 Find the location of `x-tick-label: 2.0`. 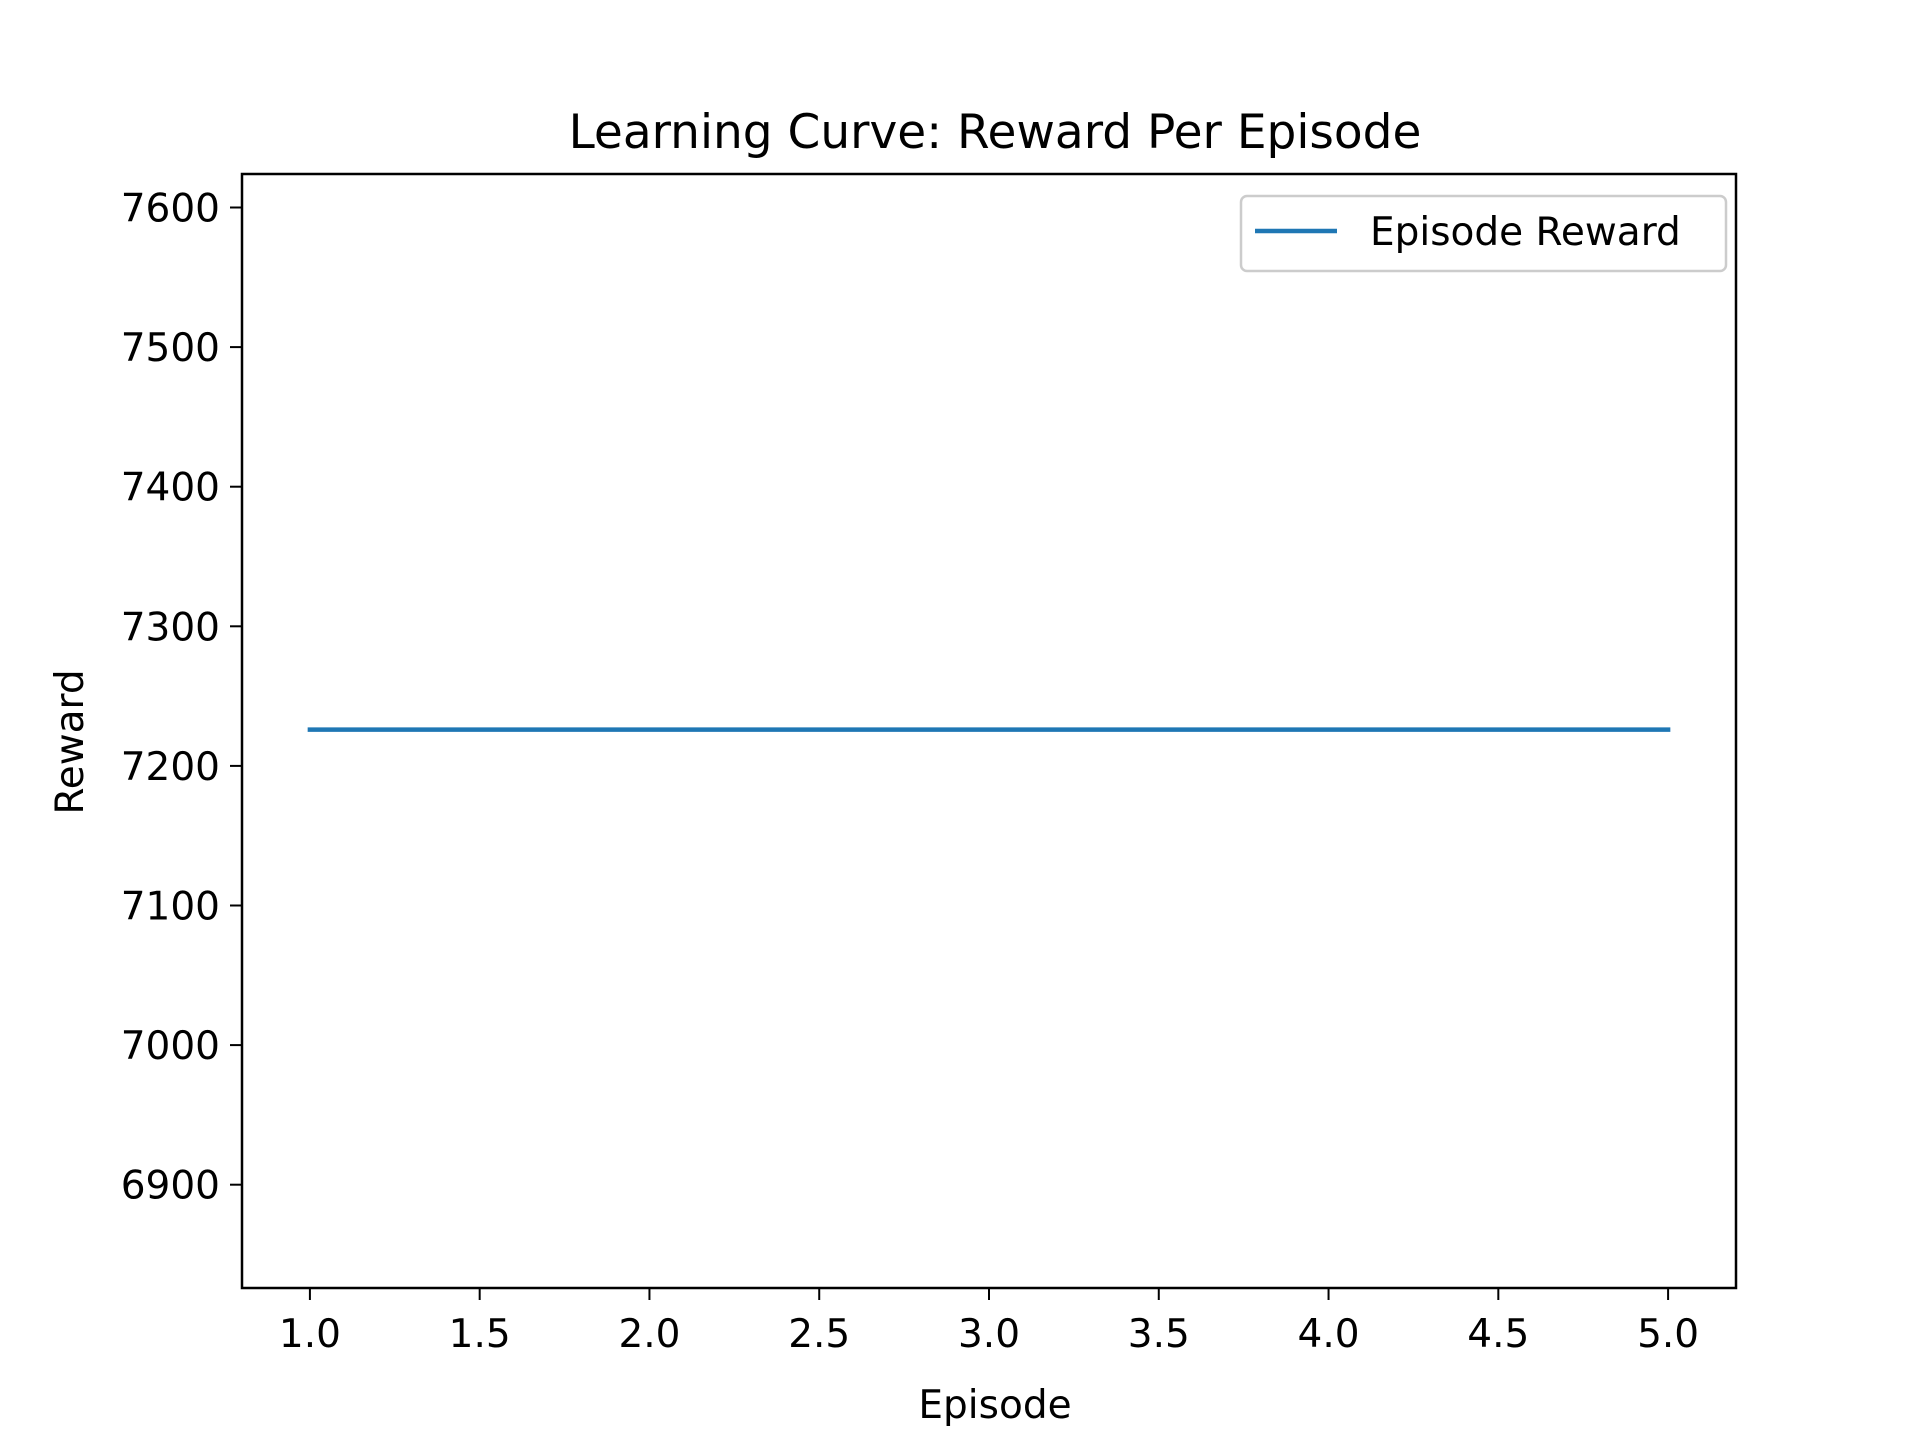

x-tick-label: 2.0 is located at coordinates (649, 1334).